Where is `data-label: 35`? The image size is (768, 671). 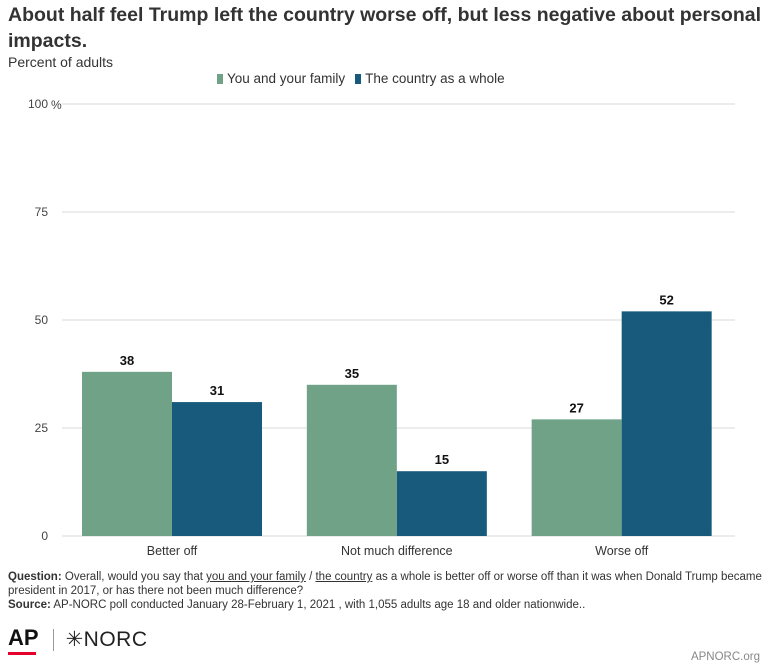 data-label: 35 is located at coordinates (352, 373).